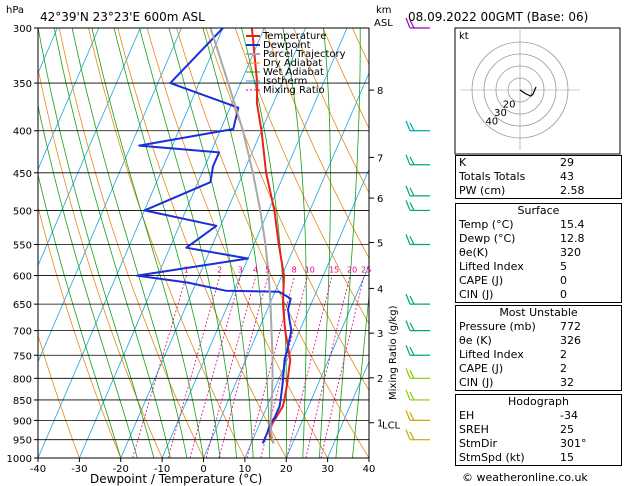 This screenshot has height=486, width=629. What do you see at coordinates (538, 239) in the screenshot?
I see `table-row: Dewp (°C) 12.8` at bounding box center [538, 239].